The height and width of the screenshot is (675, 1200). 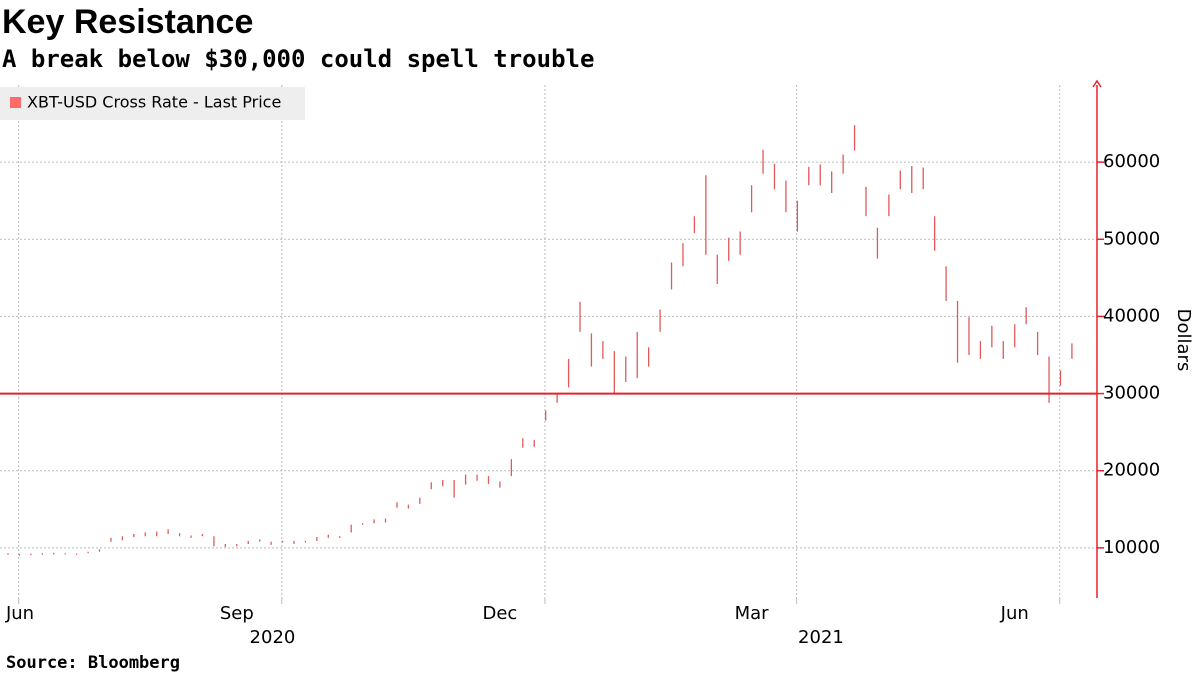 I want to click on y-axis-arrow, so click(x=1097, y=83).